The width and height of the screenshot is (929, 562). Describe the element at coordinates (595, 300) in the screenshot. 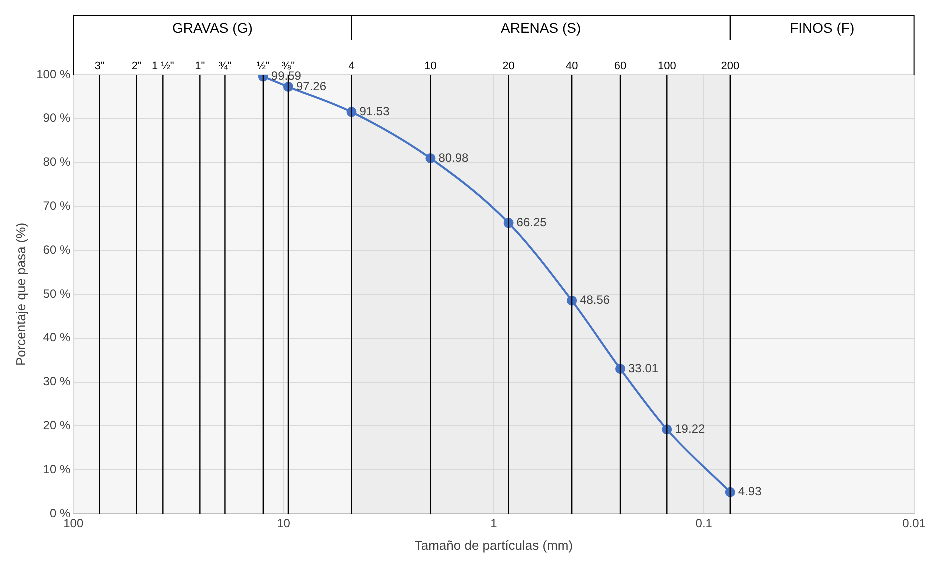

I see `data-label: 48.56` at that location.